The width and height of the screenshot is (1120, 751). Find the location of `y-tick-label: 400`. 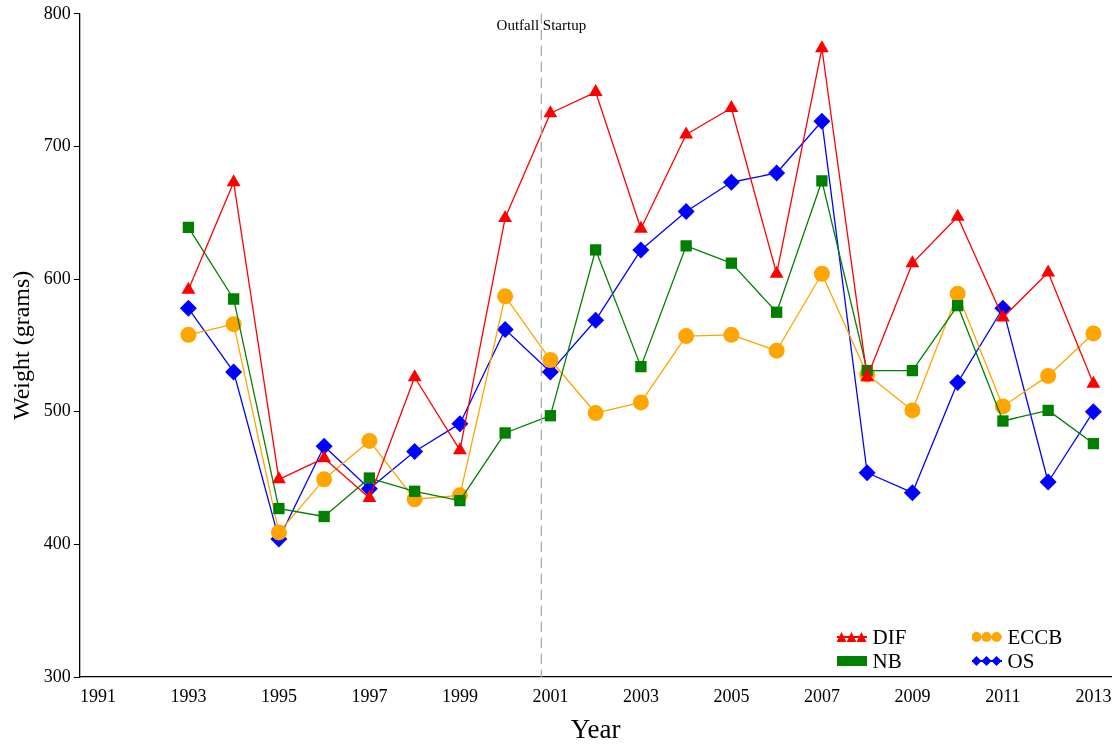

y-tick-label: 400 is located at coordinates (57, 543).